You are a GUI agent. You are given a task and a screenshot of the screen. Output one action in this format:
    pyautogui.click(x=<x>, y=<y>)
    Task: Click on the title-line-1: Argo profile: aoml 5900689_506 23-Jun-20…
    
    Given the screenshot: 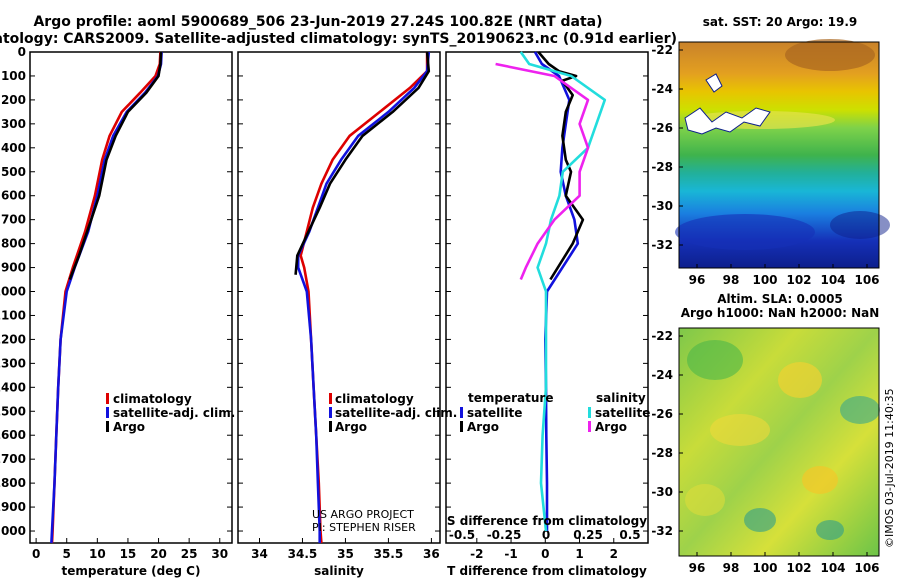 What is the action you would take?
    pyautogui.click(x=317, y=22)
    